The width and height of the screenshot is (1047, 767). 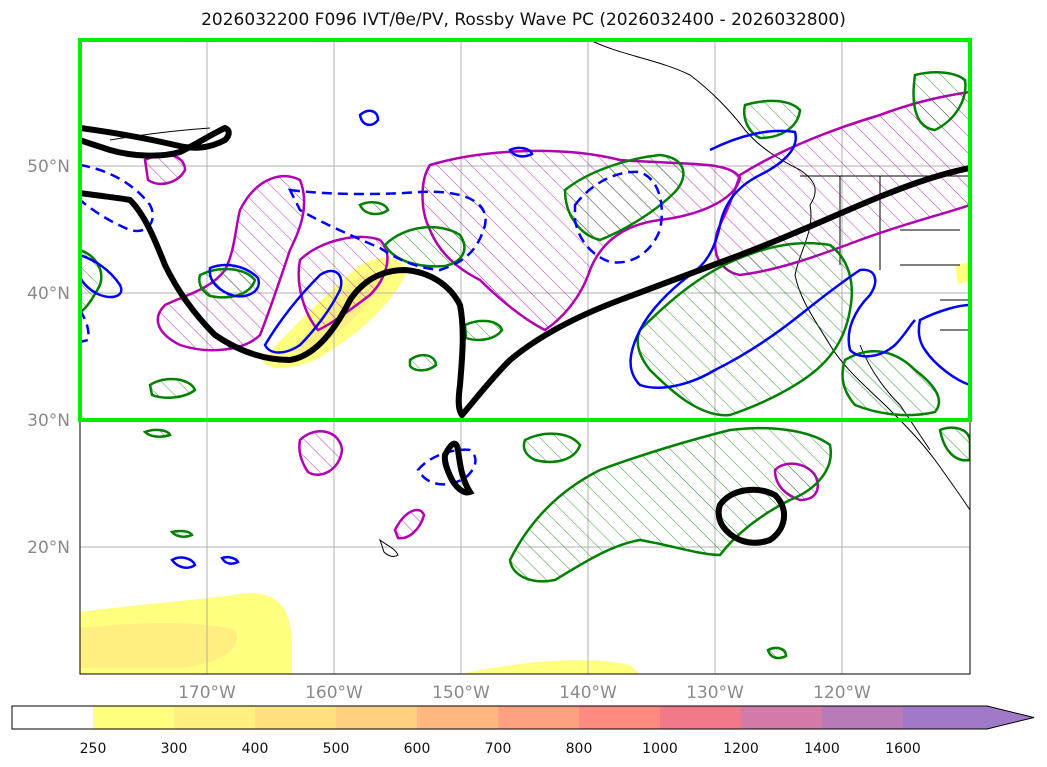 I want to click on rossby-region-center, so click(x=343, y=283).